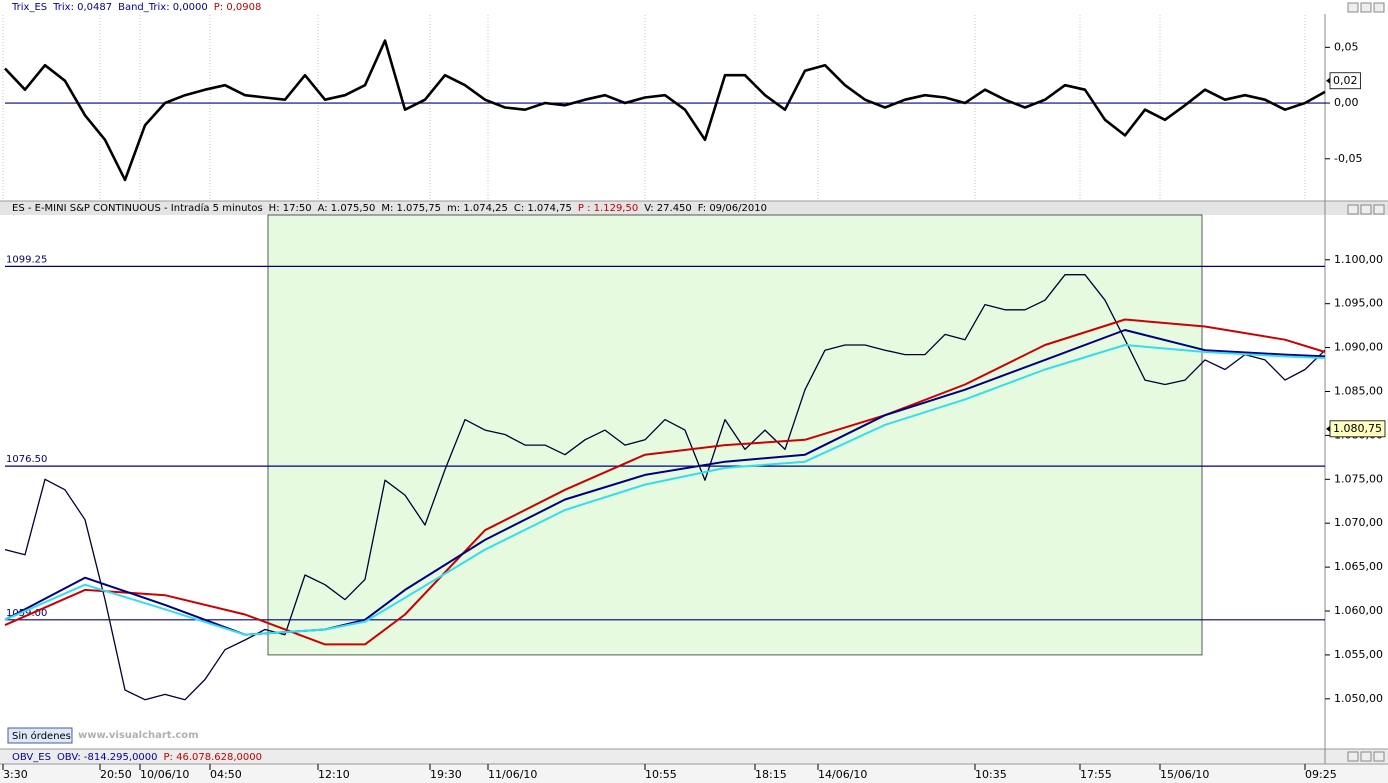 Image resolution: width=1388 pixels, height=783 pixels. What do you see at coordinates (31, 757) in the screenshot?
I see `header-text: OBV_ES` at bounding box center [31, 757].